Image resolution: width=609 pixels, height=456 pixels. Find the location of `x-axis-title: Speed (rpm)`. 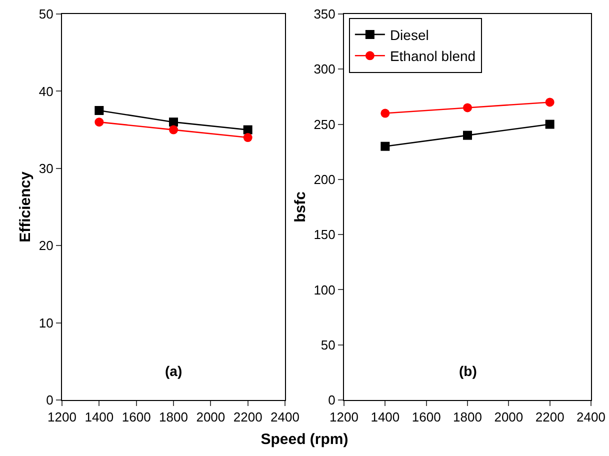

x-axis-title: Speed (rpm) is located at coordinates (305, 439).